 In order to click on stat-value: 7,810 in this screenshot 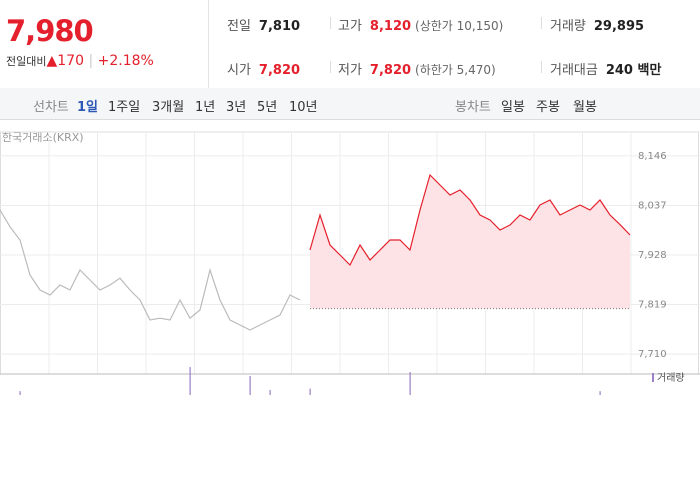, I will do `click(279, 26)`.